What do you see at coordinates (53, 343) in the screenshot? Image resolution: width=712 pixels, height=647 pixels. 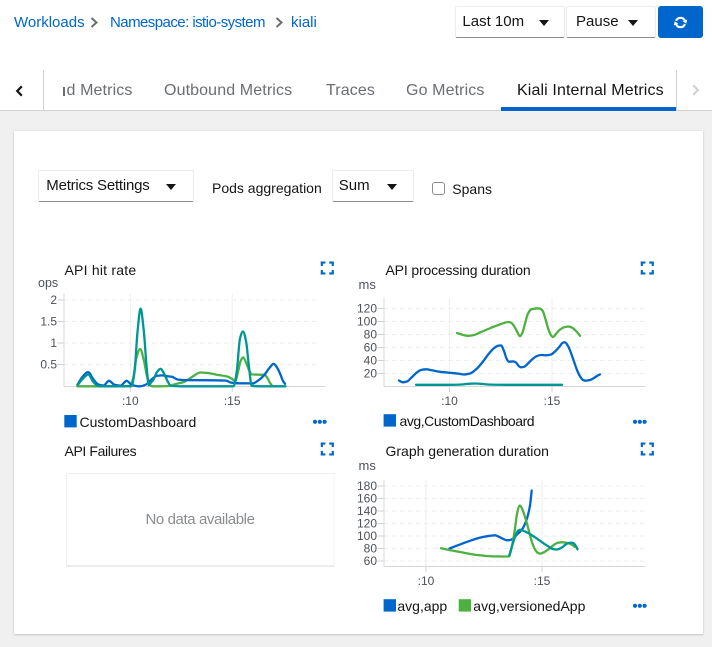 I see `svg-text: 1` at bounding box center [53, 343].